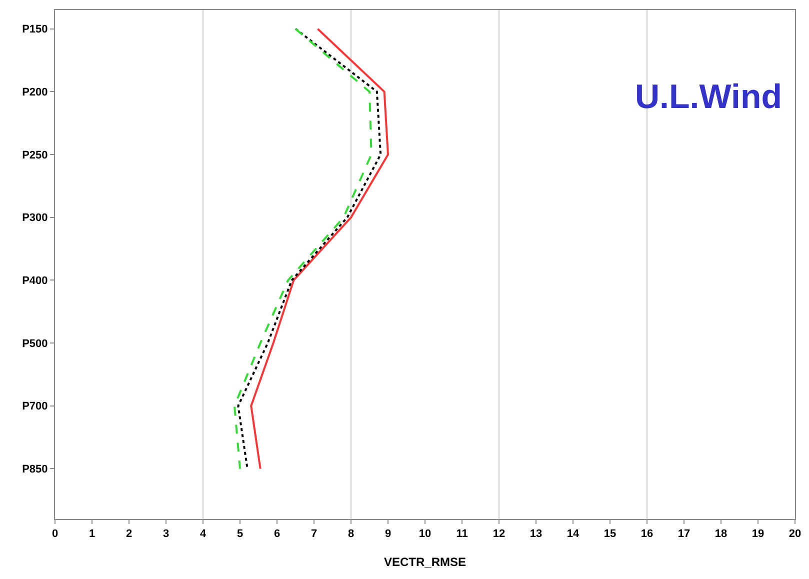  What do you see at coordinates (203, 534) in the screenshot?
I see `x-tick-label: 4` at bounding box center [203, 534].